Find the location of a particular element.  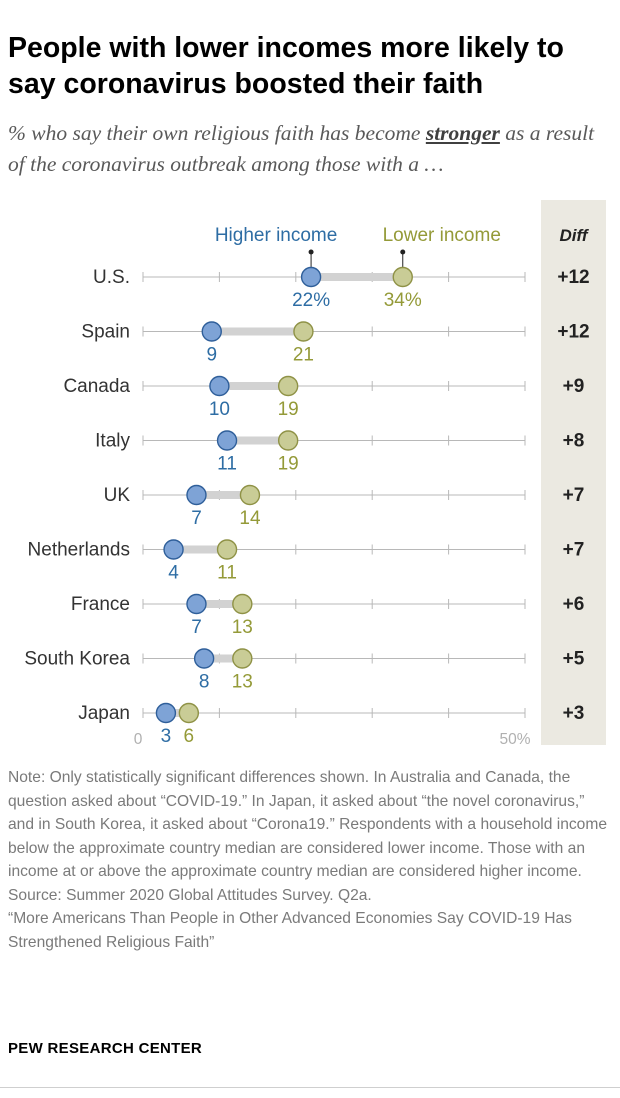

diff-header: Diff is located at coordinates (574, 235).